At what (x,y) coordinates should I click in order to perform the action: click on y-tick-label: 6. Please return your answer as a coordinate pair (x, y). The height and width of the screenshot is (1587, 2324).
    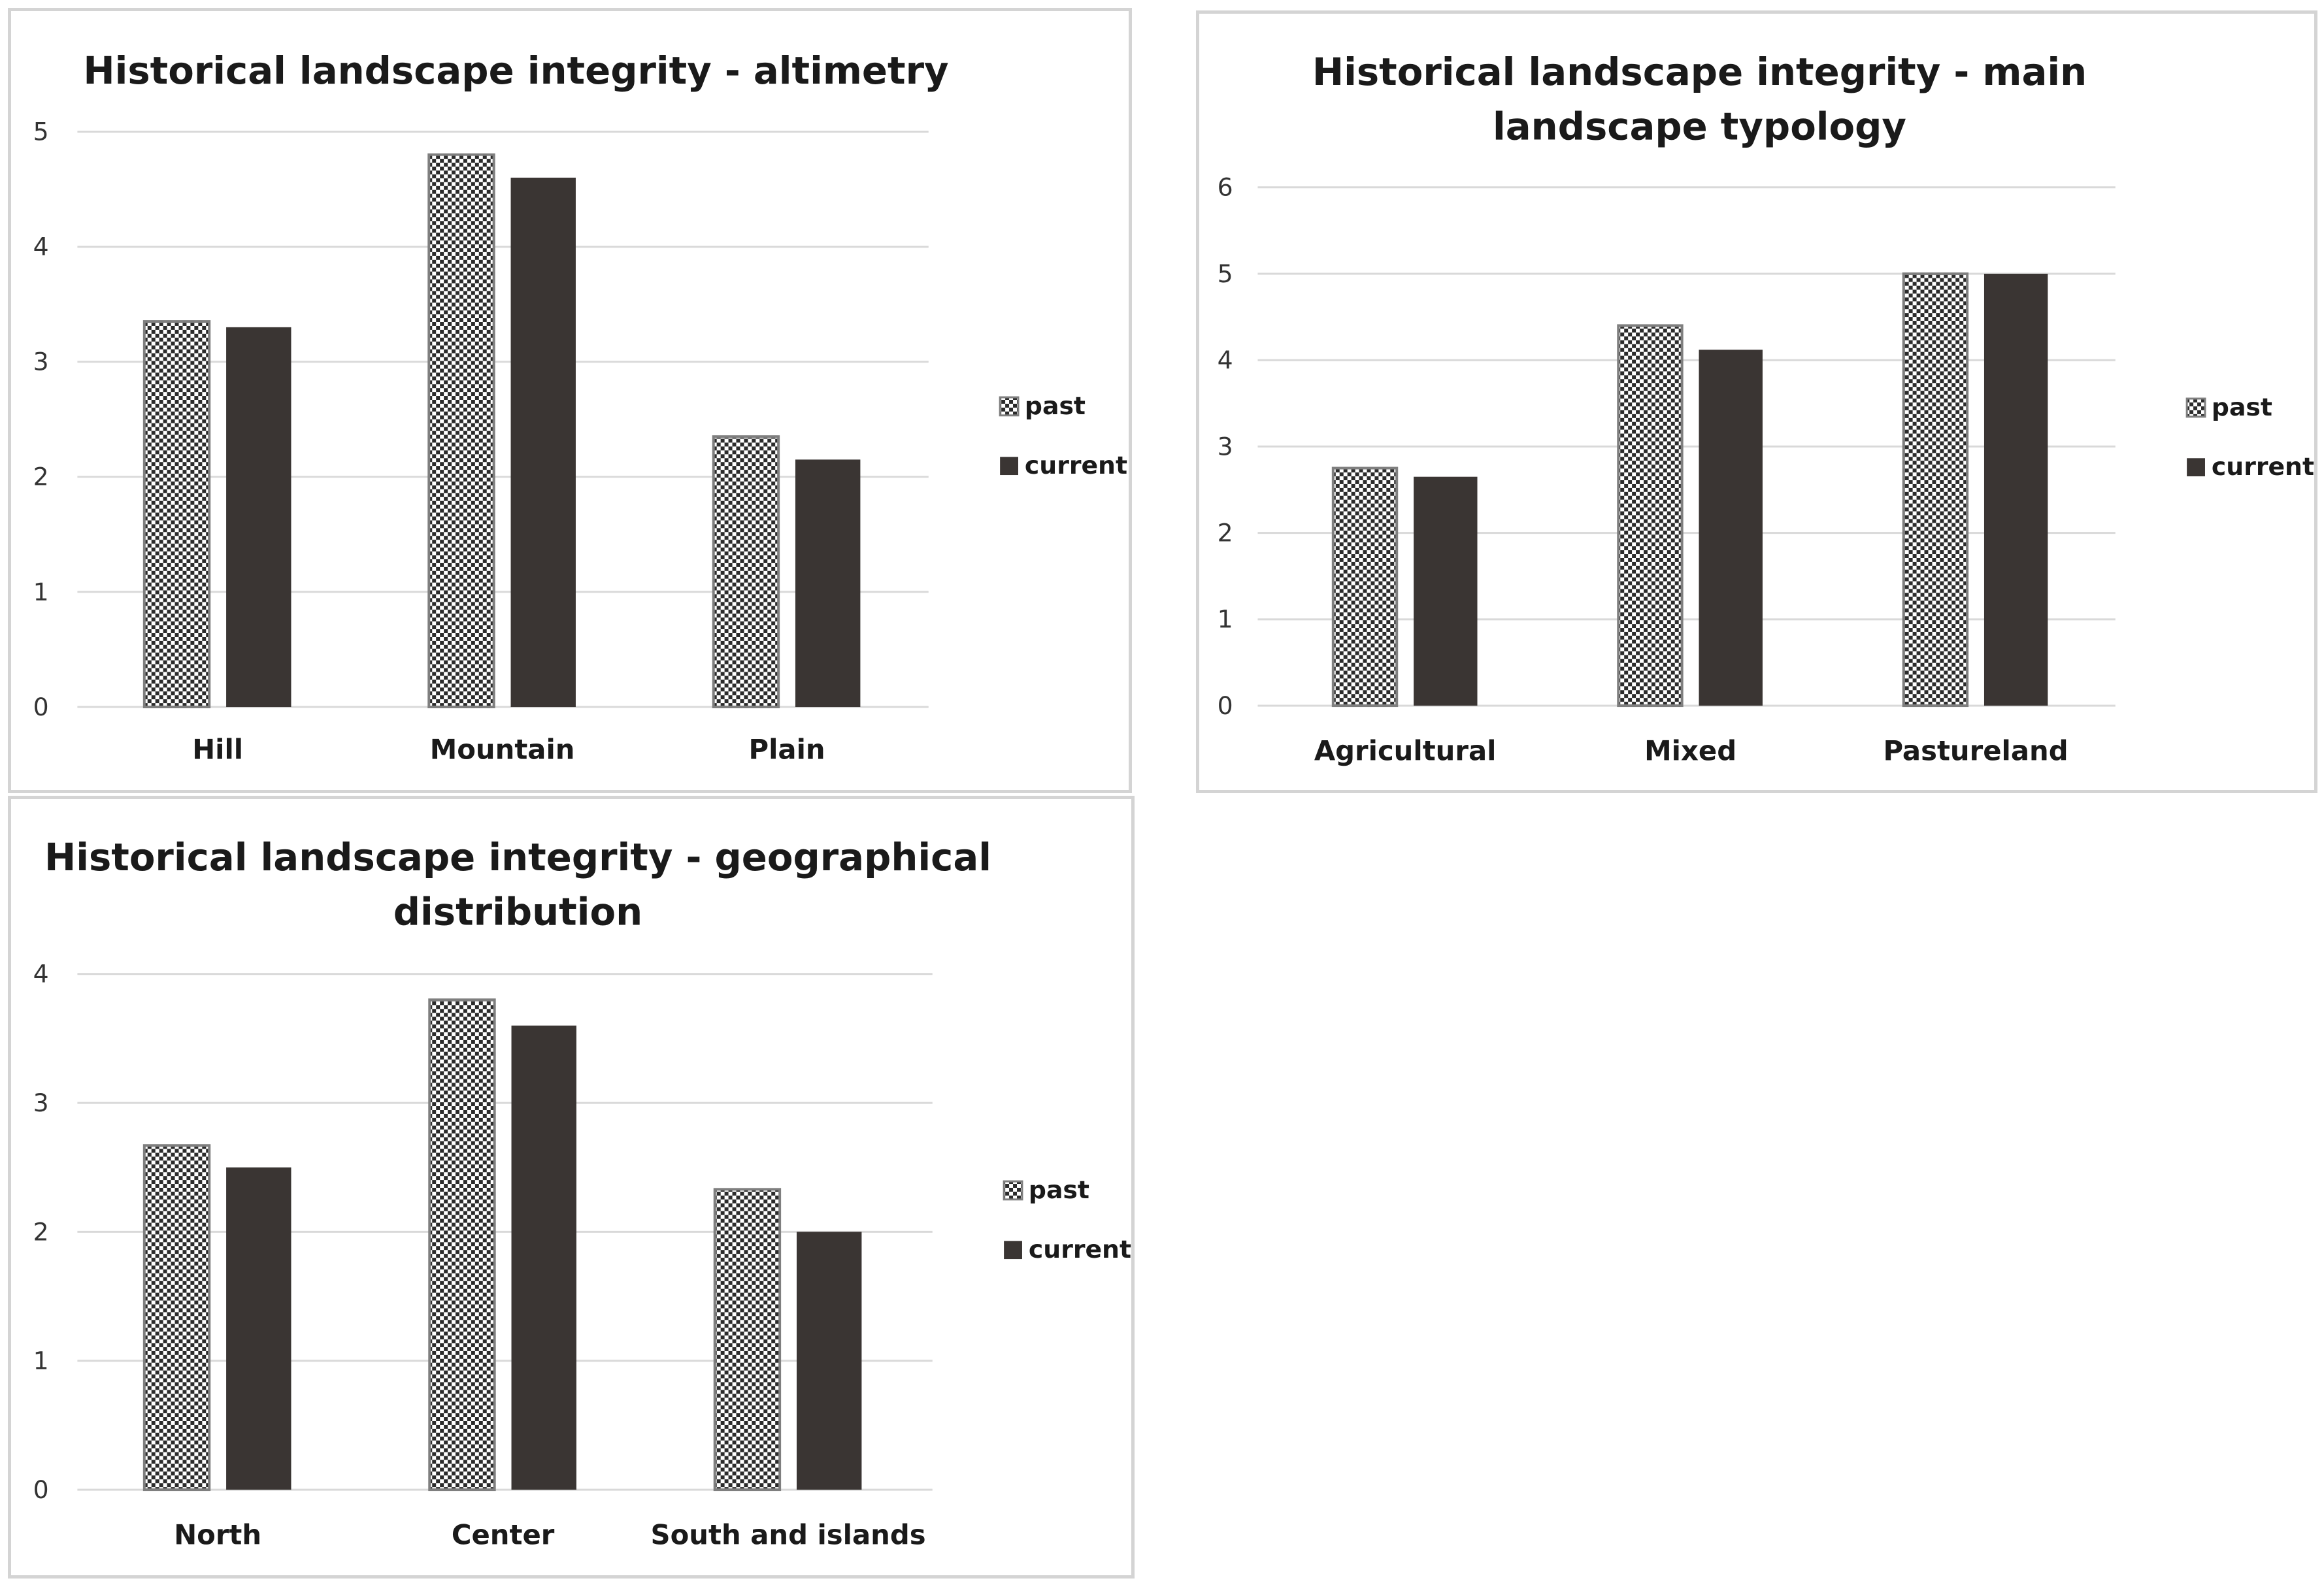
    Looking at the image, I should click on (1225, 187).